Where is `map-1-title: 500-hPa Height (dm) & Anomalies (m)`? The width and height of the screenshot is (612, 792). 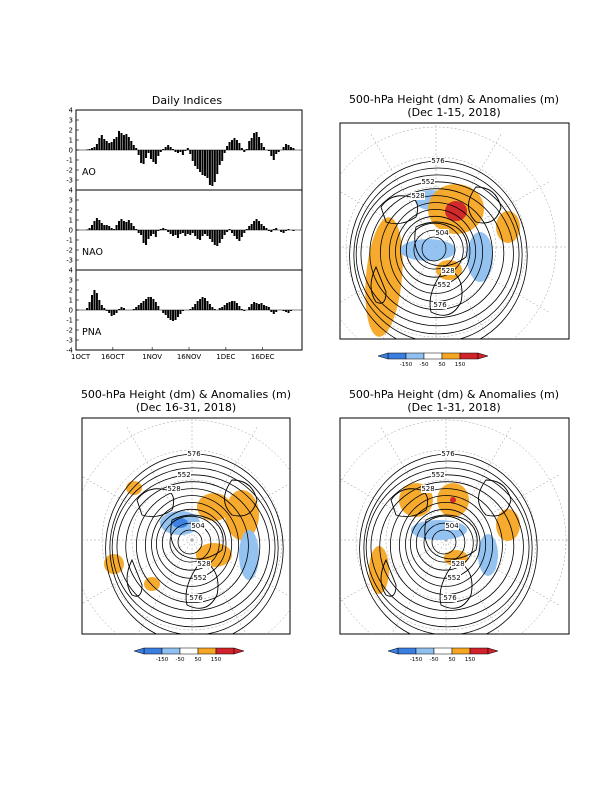 map-1-title: 500-hPa Height (dm) & Anomalies (m) is located at coordinates (454, 99).